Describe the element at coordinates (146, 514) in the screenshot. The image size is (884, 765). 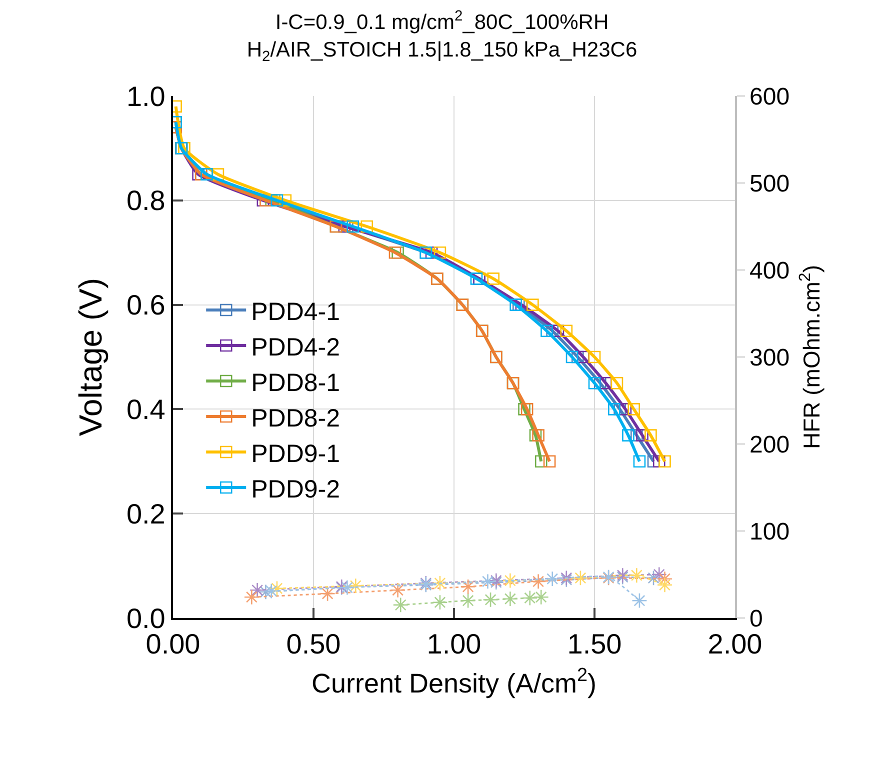
I see `y-tick-label: 0.2` at that location.